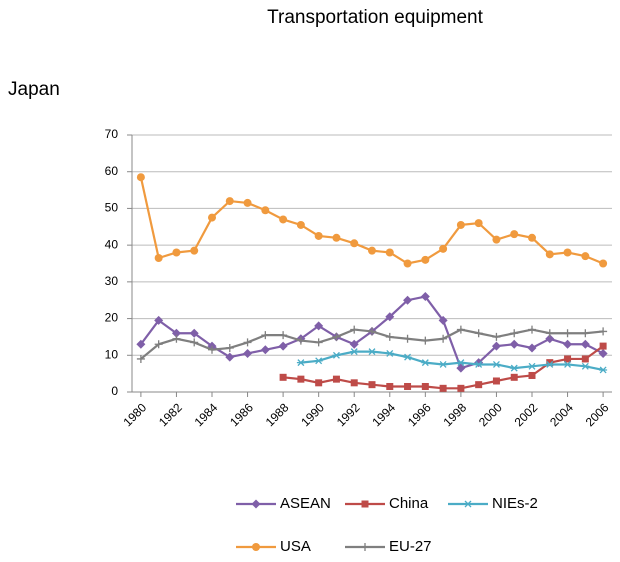 The height and width of the screenshot is (562, 620). What do you see at coordinates (241, 414) in the screenshot?
I see `x-tick-label: 1986` at bounding box center [241, 414].